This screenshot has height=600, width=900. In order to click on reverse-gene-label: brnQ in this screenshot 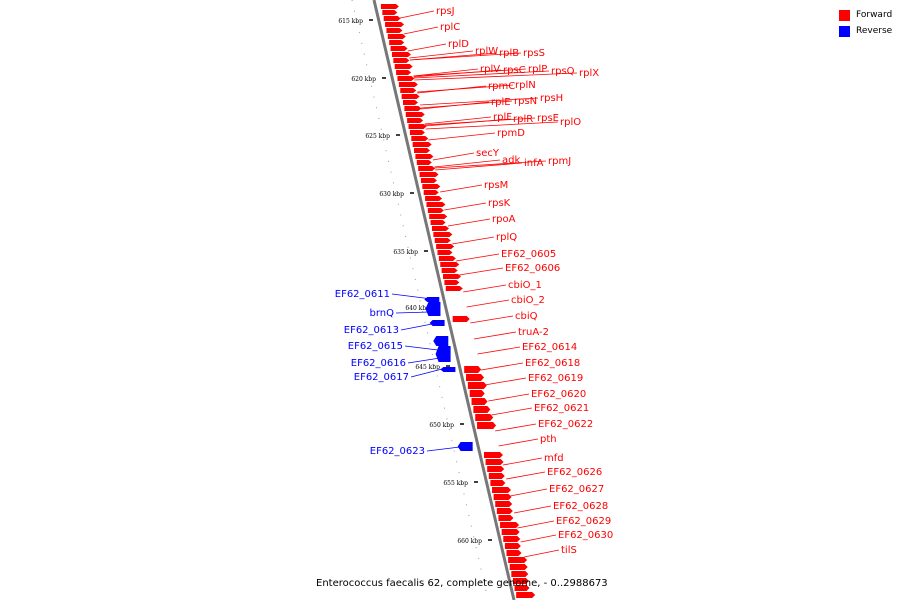, I will do `click(382, 313)`.